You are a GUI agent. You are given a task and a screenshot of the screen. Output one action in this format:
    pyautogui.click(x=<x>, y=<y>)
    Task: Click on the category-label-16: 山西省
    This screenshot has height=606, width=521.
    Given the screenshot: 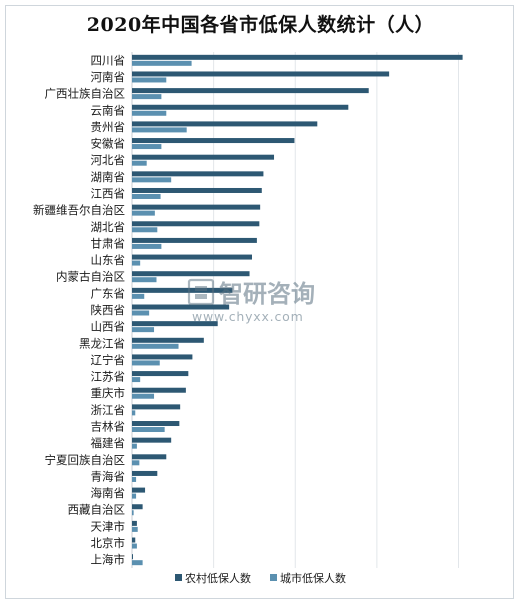 What is the action you would take?
    pyautogui.click(x=108, y=327)
    